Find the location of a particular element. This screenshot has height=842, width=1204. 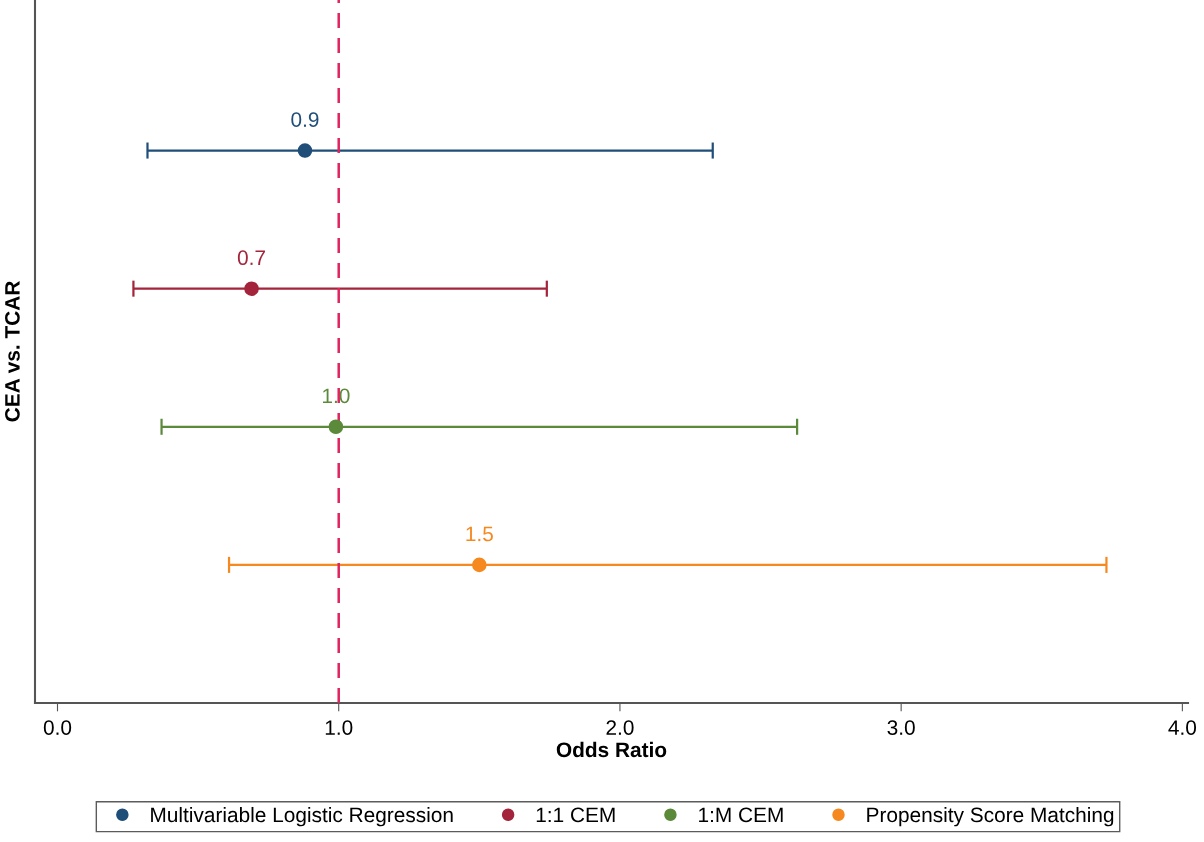

x-axis-title: Odds Ratio is located at coordinates (611, 749).